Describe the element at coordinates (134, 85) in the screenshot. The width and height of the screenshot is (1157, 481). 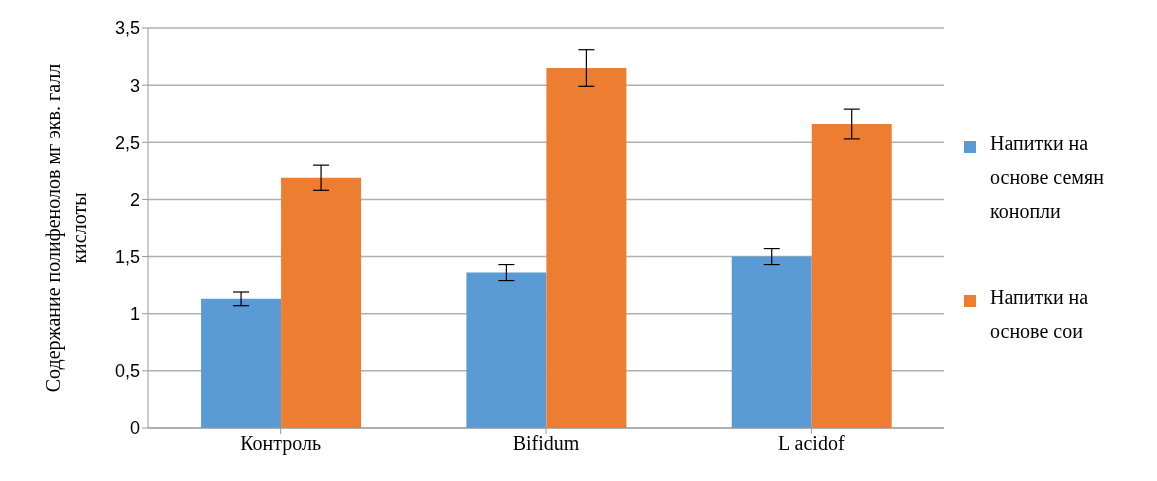
I see `y-tick-label: 3` at that location.